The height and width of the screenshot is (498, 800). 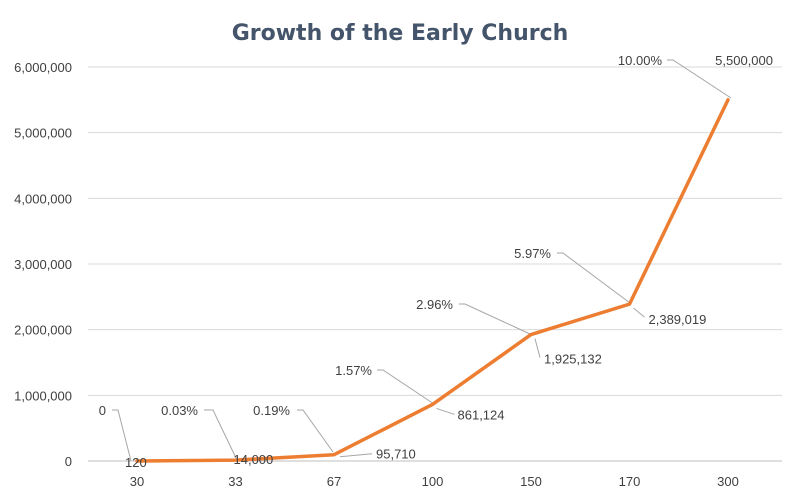 I want to click on percent-data-label: 0, so click(x=102, y=410).